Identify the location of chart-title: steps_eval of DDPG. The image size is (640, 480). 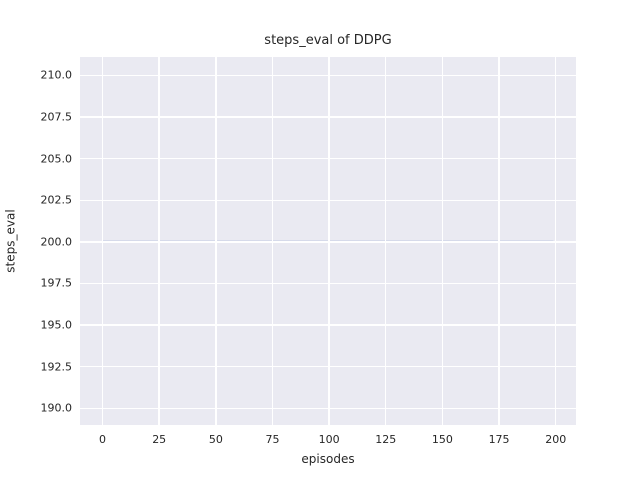
(328, 40).